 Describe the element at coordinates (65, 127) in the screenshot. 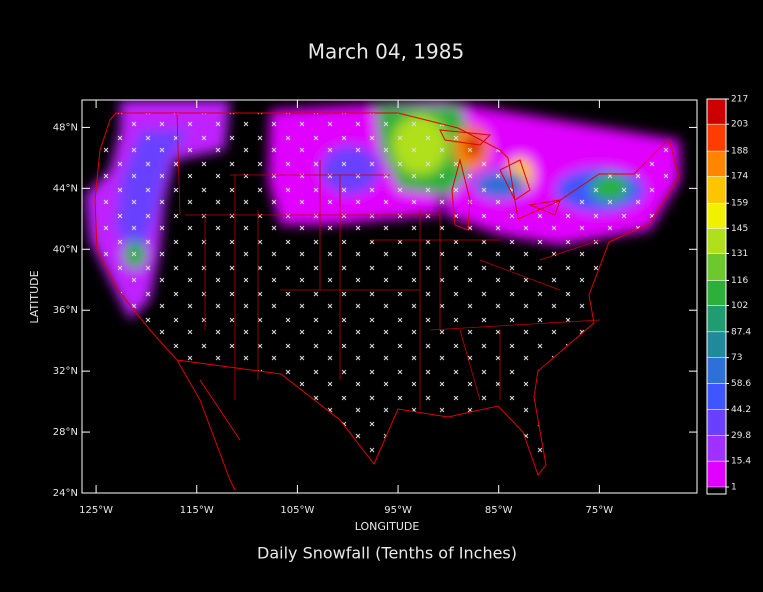

I see `y-tick-label: 48°N` at that location.